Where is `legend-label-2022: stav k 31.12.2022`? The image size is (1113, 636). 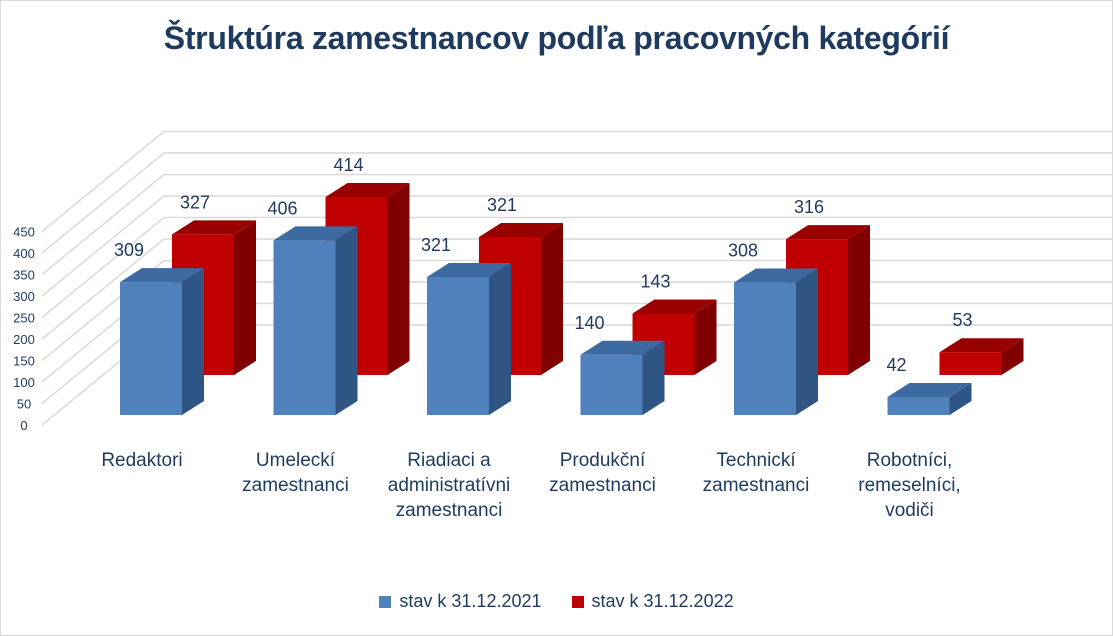 legend-label-2022: stav k 31.12.2022 is located at coordinates (662, 601).